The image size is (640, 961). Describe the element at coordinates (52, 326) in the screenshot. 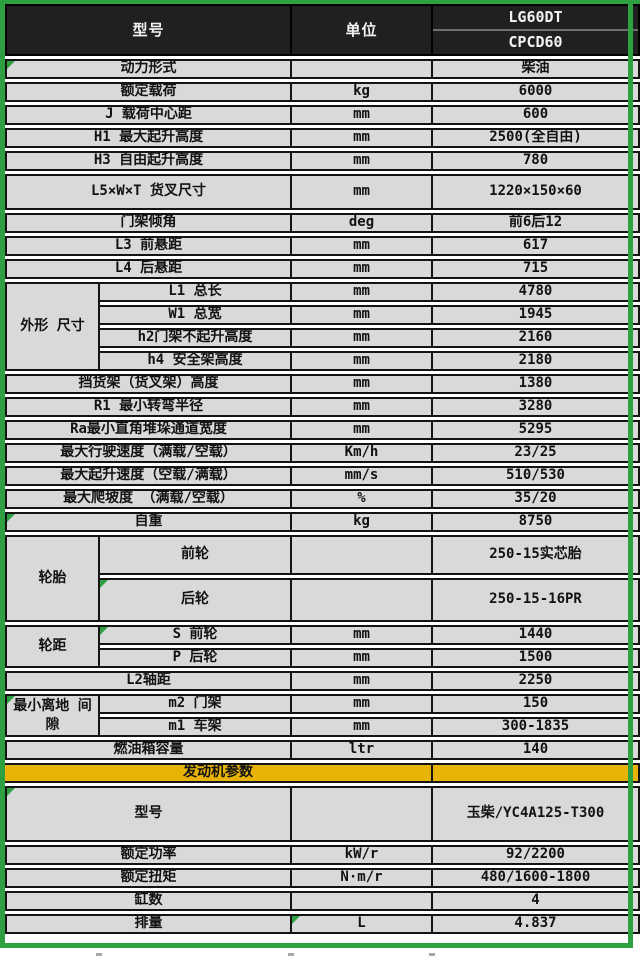

I see `group-label-cell: 外形 尺寸` at that location.